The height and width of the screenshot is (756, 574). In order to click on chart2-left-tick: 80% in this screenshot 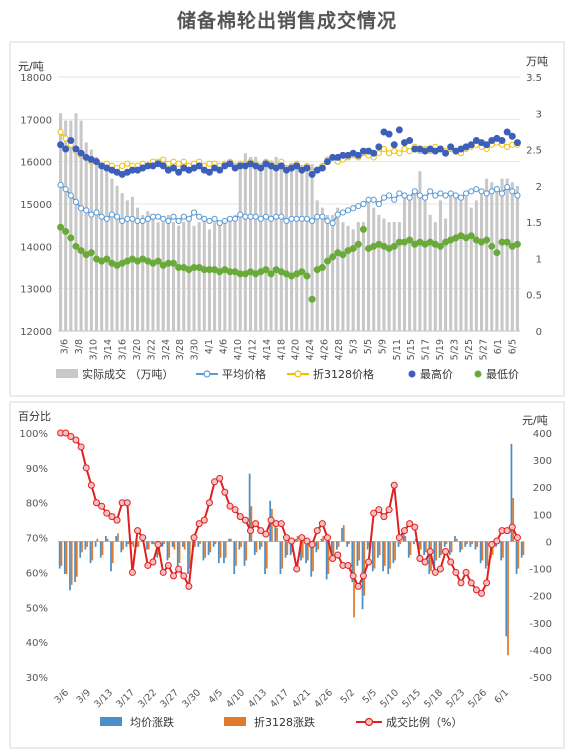, I will do `click(37, 504)`.